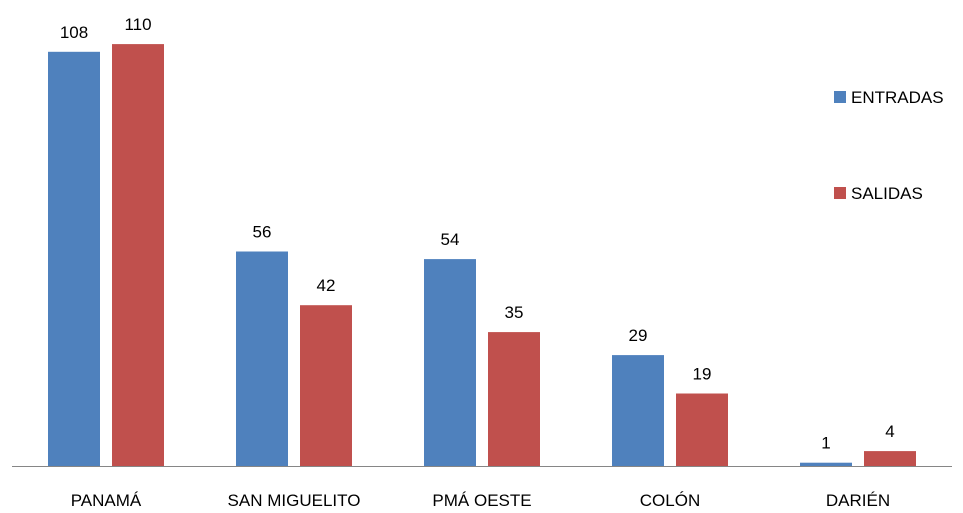 The image size is (963, 513). Describe the element at coordinates (858, 500) in the screenshot. I see `category-label-darien: DARIÉN` at that location.